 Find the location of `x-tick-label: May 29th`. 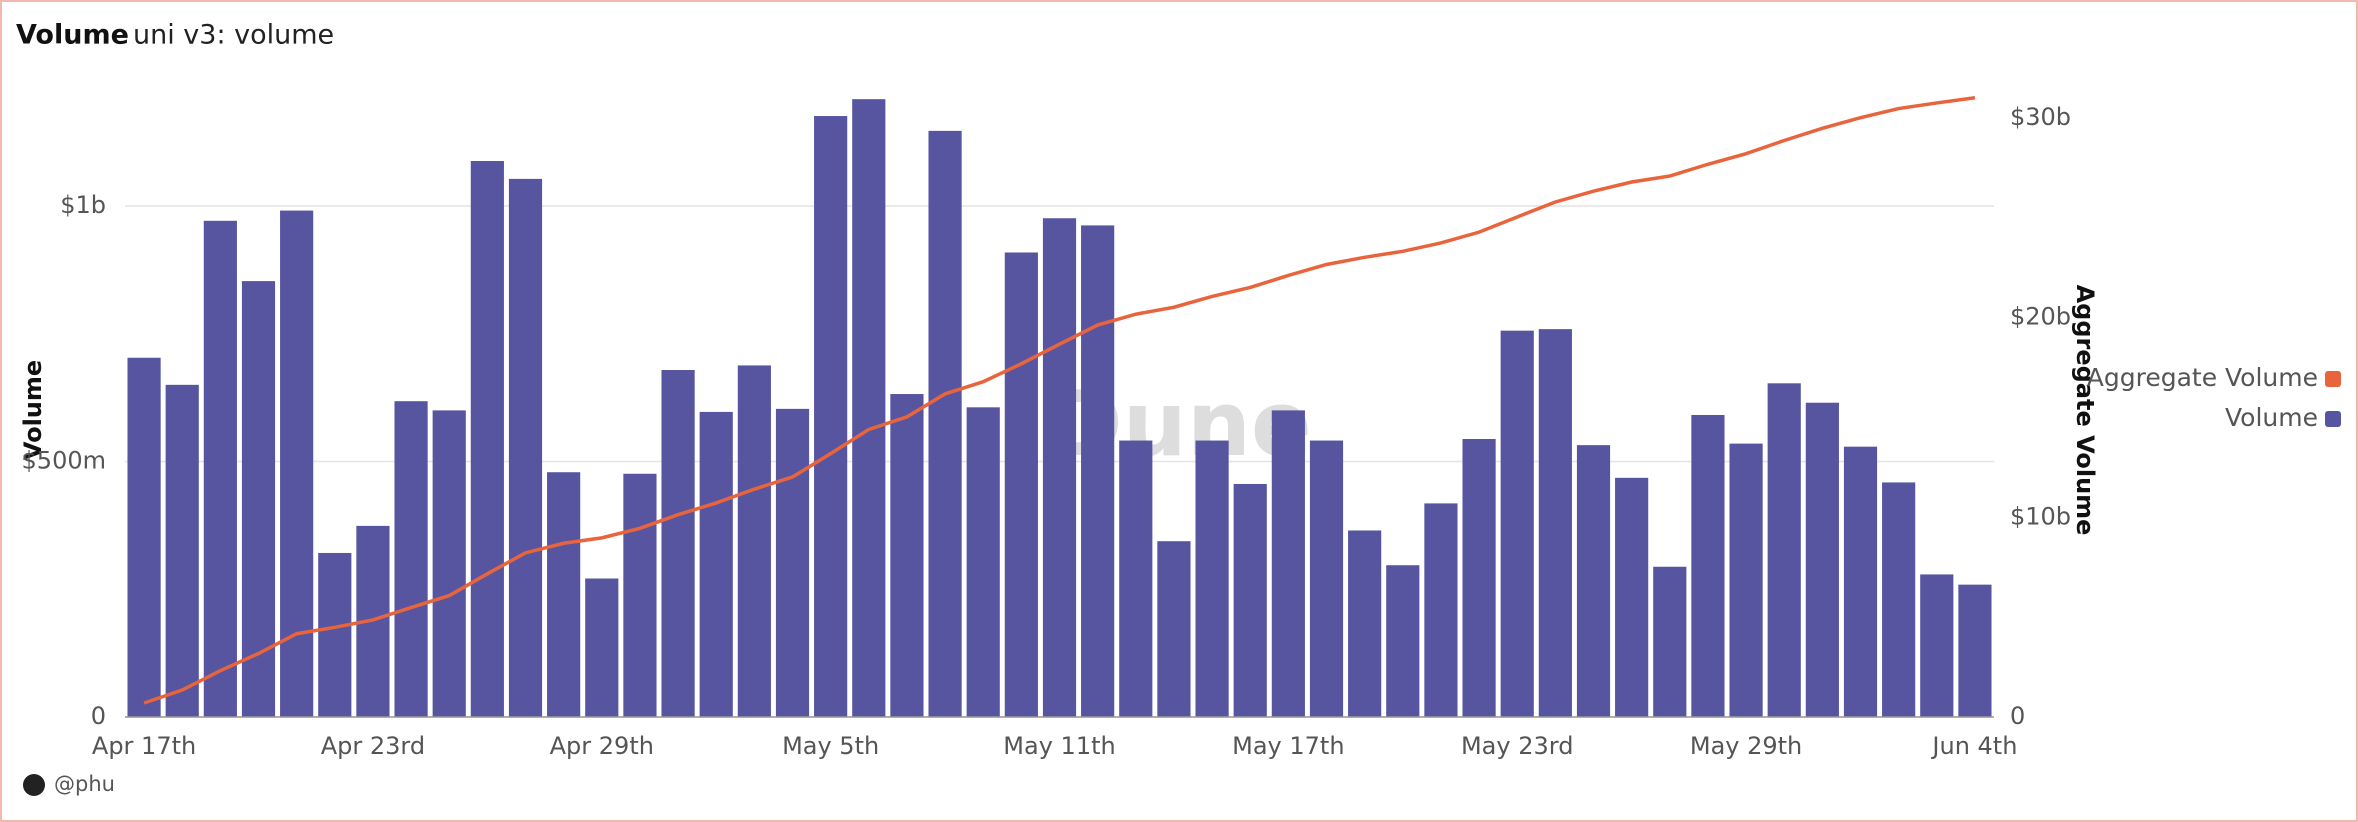

x-tick-label: May 29th is located at coordinates (1746, 746).